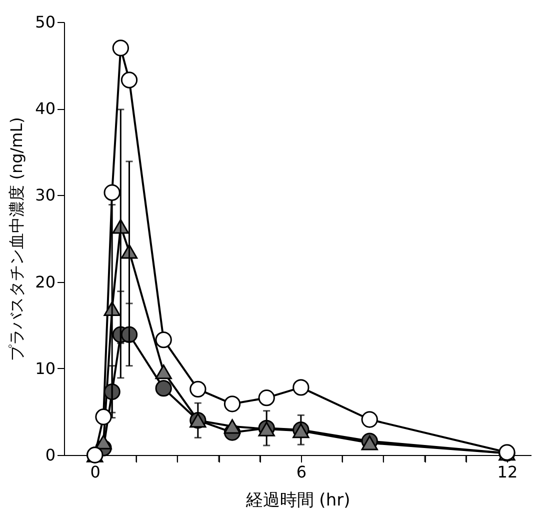  What do you see at coordinates (301, 472) in the screenshot?
I see `x-tick-label: 6` at bounding box center [301, 472].